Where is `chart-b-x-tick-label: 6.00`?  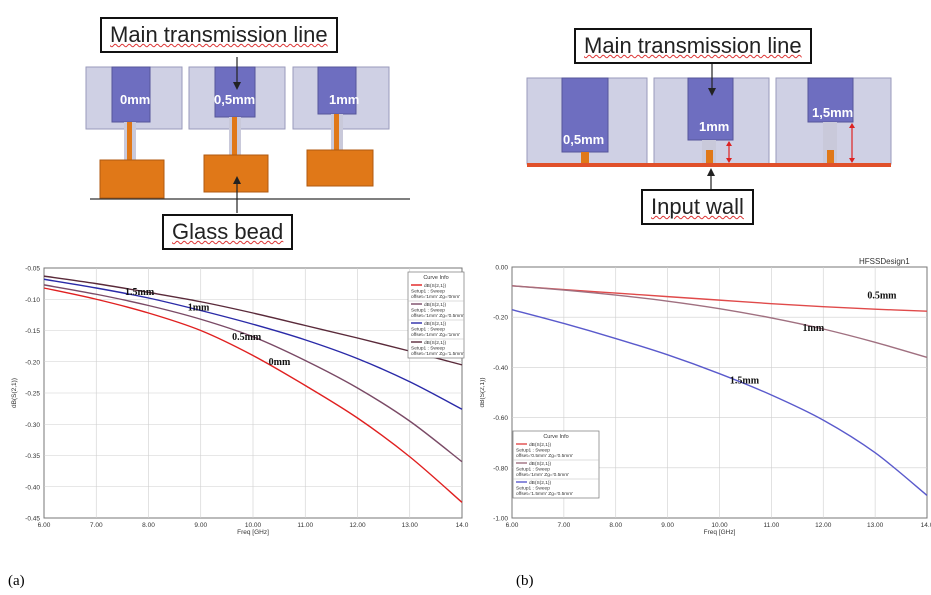
chart-b-x-tick-label: 6.00 is located at coordinates (512, 525).